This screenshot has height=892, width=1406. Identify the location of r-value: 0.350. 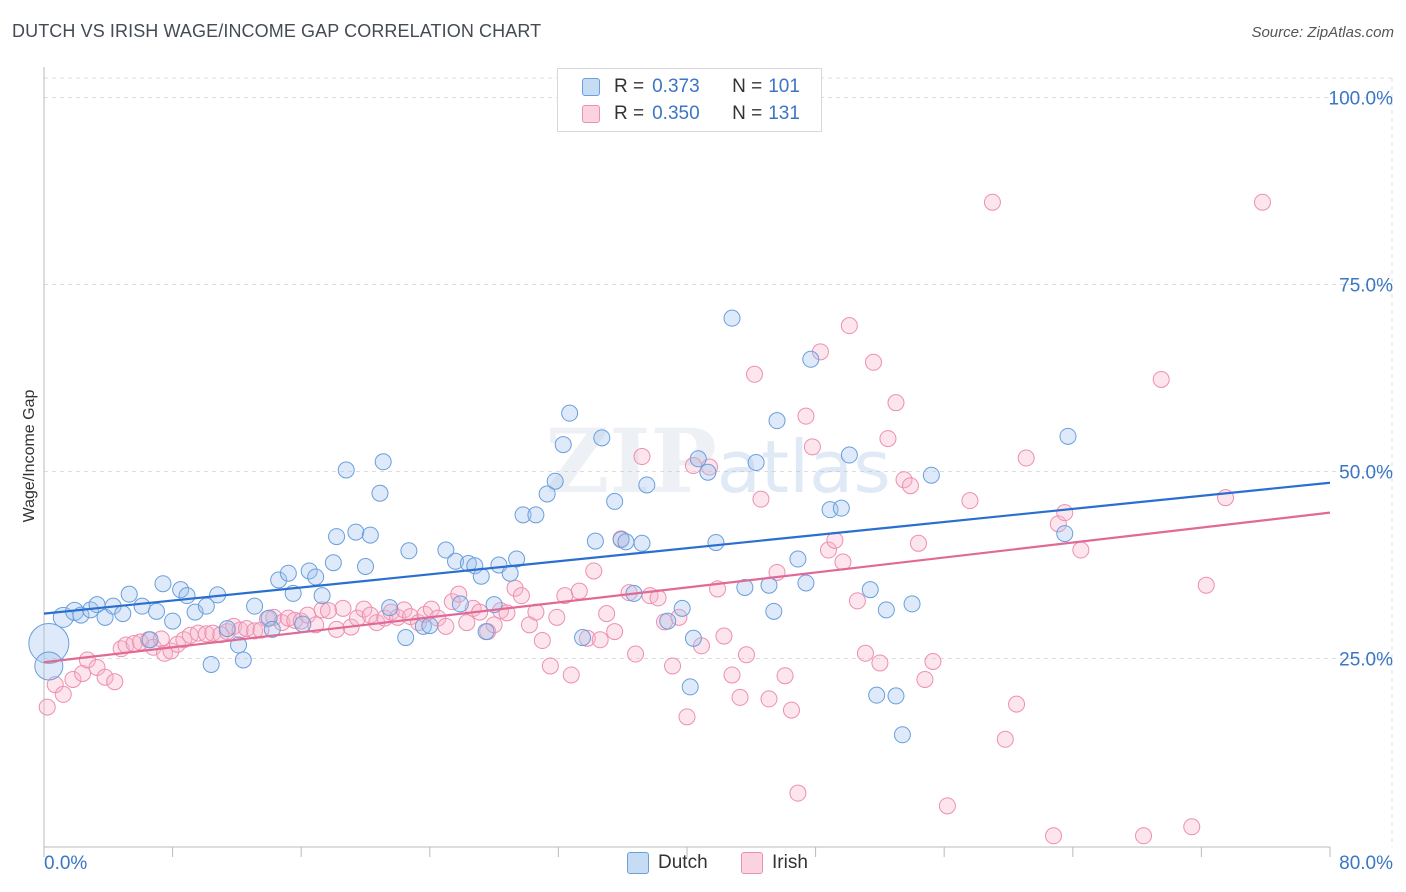
(676, 113).